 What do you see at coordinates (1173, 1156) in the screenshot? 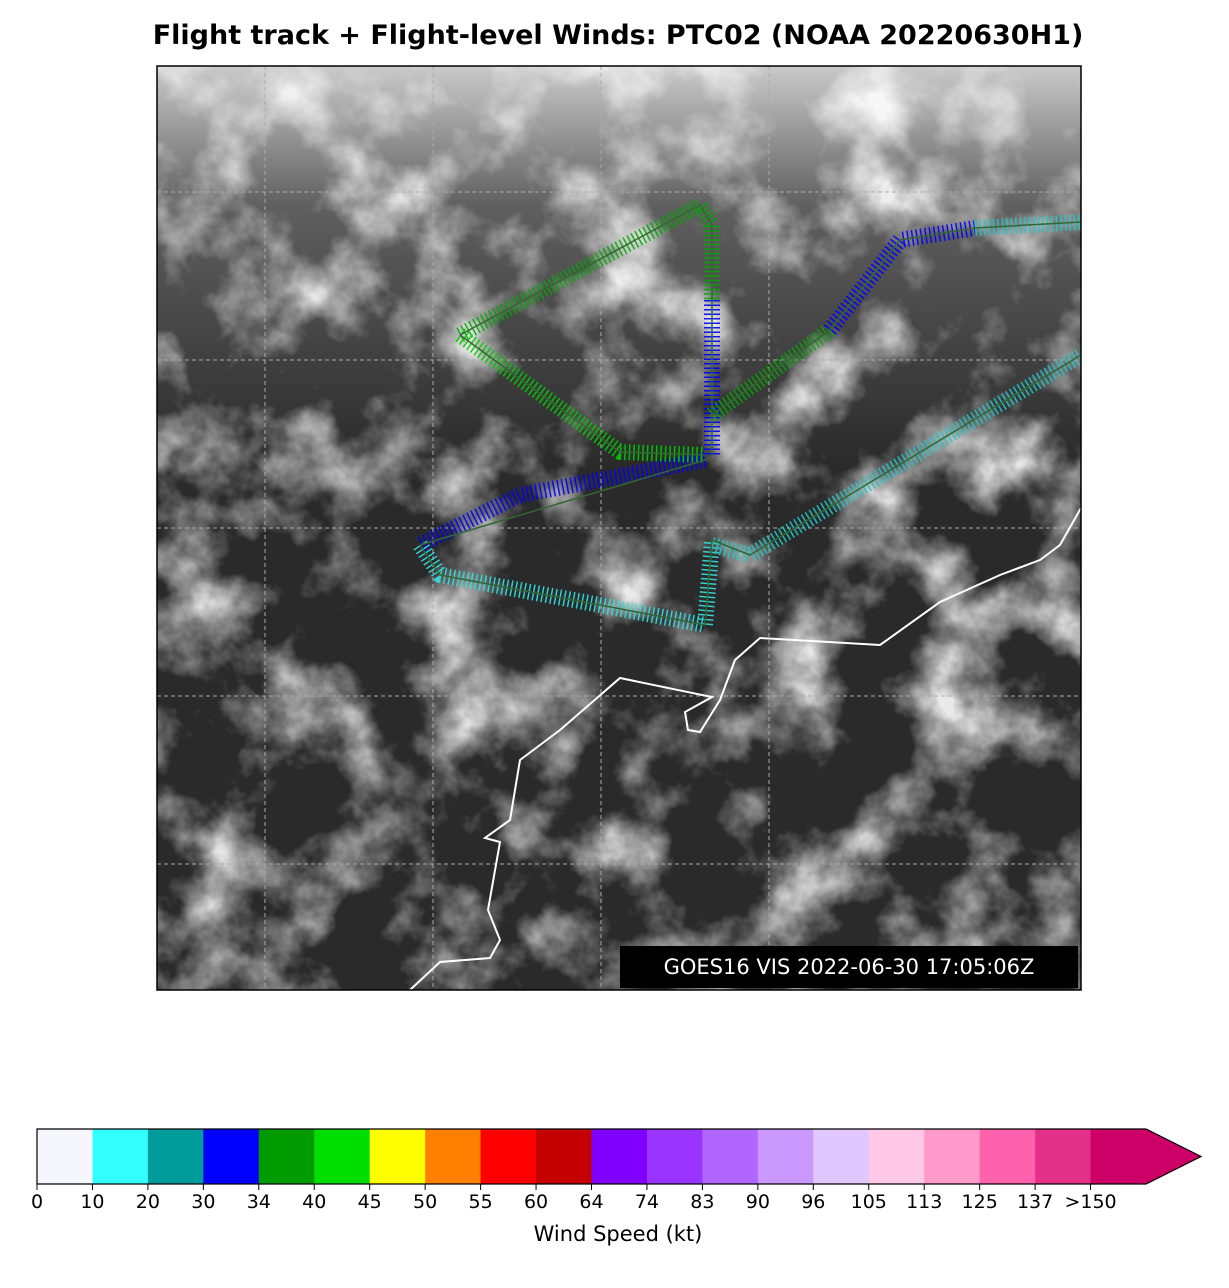
I see `colorbar-extension` at bounding box center [1173, 1156].